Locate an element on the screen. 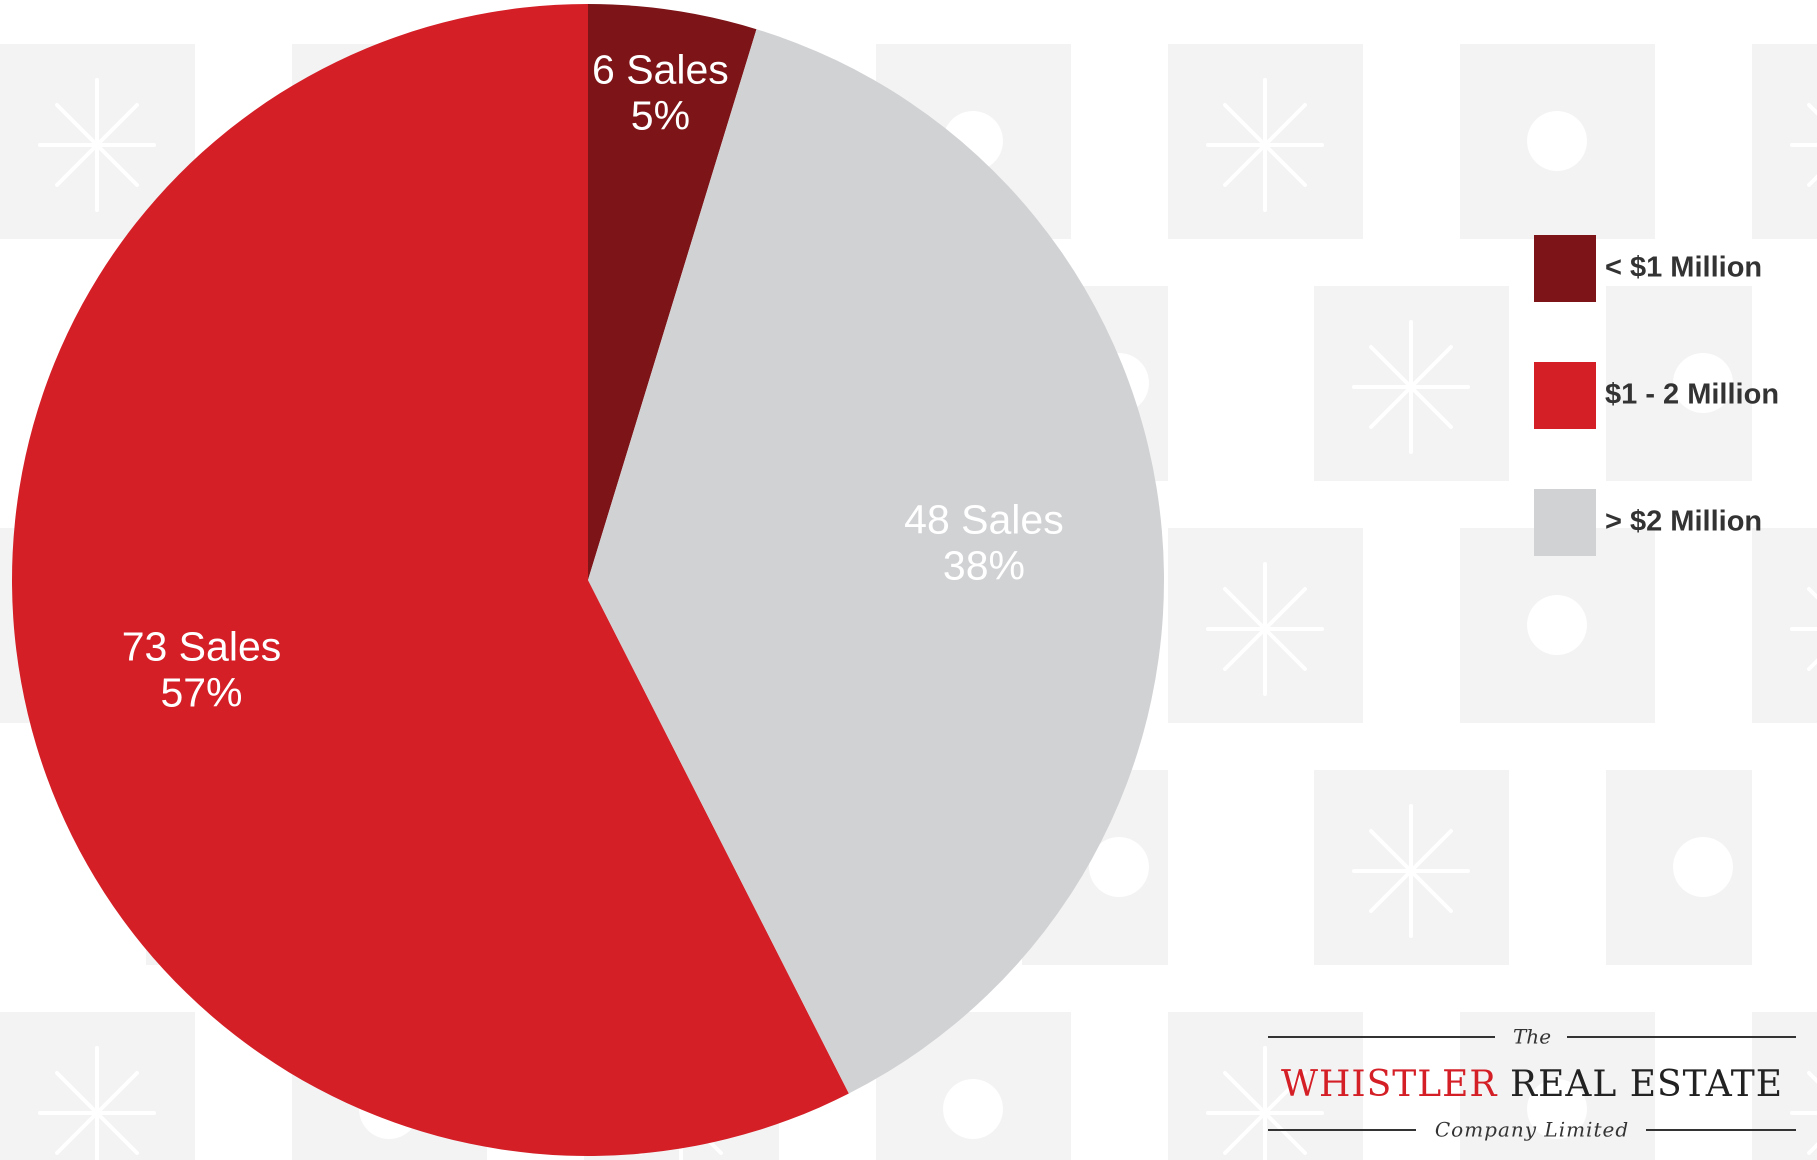 This screenshot has width=1817, height=1160. legend: < $1 Million $1 - 2 Million > $2 Million is located at coordinates (1656, 395).